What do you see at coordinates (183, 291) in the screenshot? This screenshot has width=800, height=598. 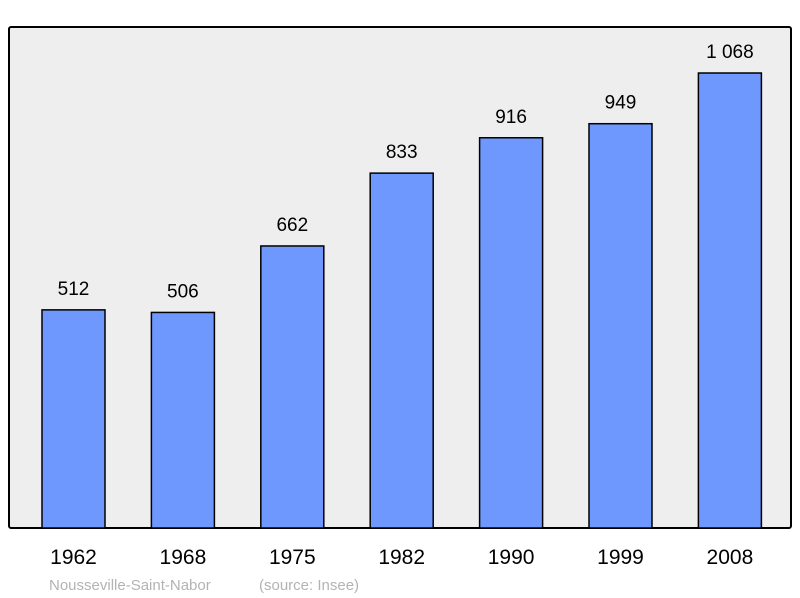 I see `data-label-1968: 506` at bounding box center [183, 291].